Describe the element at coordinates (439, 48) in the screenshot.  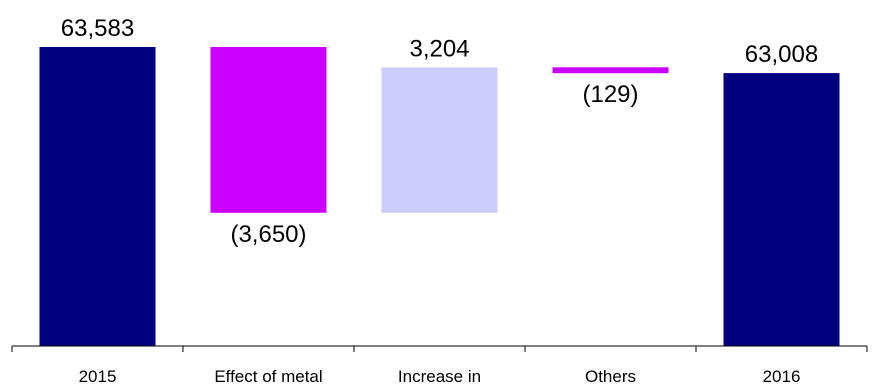
I see `value-label: 3,204` at that location.